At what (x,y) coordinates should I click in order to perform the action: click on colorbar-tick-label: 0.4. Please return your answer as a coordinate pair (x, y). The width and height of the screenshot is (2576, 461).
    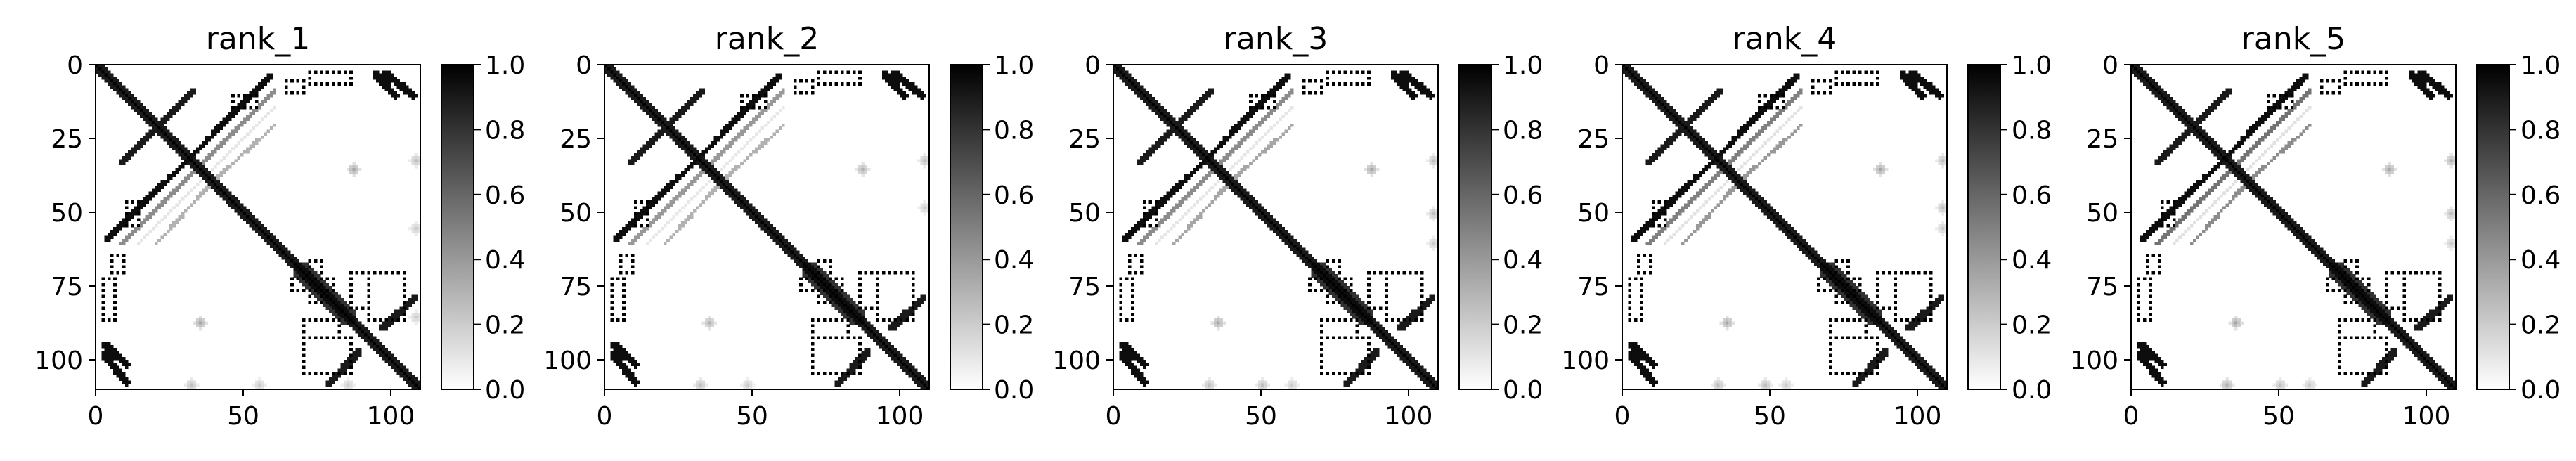
    Looking at the image, I should click on (505, 261).